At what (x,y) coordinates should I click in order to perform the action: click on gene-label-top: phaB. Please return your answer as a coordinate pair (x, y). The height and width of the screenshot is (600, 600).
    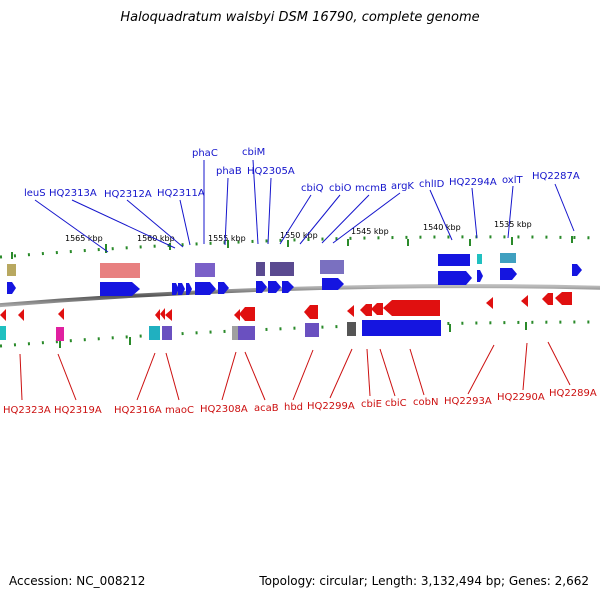
    Looking at the image, I should click on (229, 171).